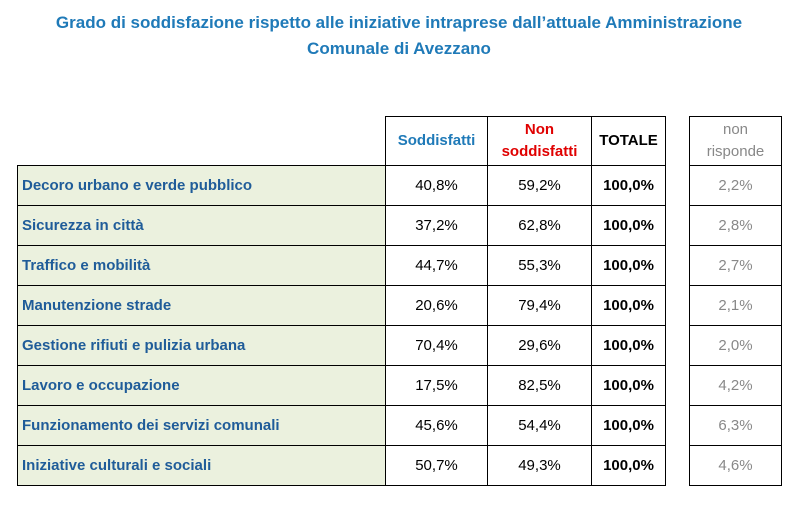 The width and height of the screenshot is (798, 530). I want to click on non-soddisfatti-value: 49,3%, so click(539, 465).